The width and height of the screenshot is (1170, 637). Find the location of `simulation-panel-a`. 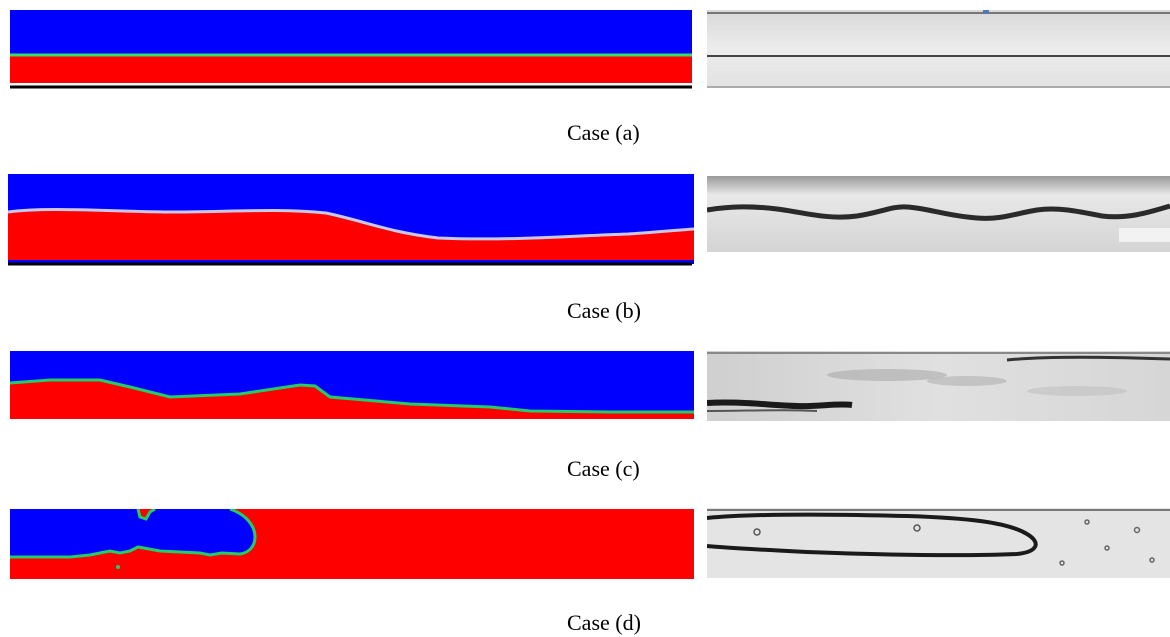

simulation-panel-a is located at coordinates (351, 49).